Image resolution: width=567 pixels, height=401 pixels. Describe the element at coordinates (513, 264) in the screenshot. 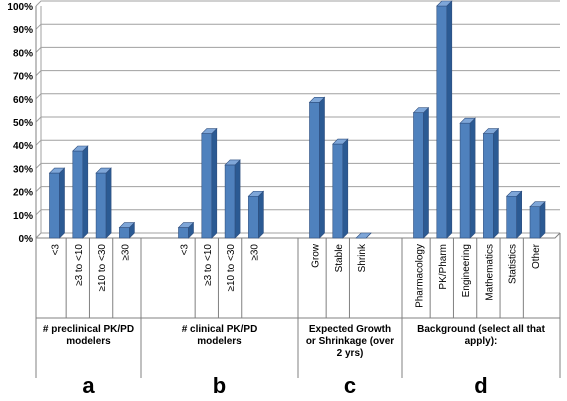

I see `category-label: Statistics` at that location.